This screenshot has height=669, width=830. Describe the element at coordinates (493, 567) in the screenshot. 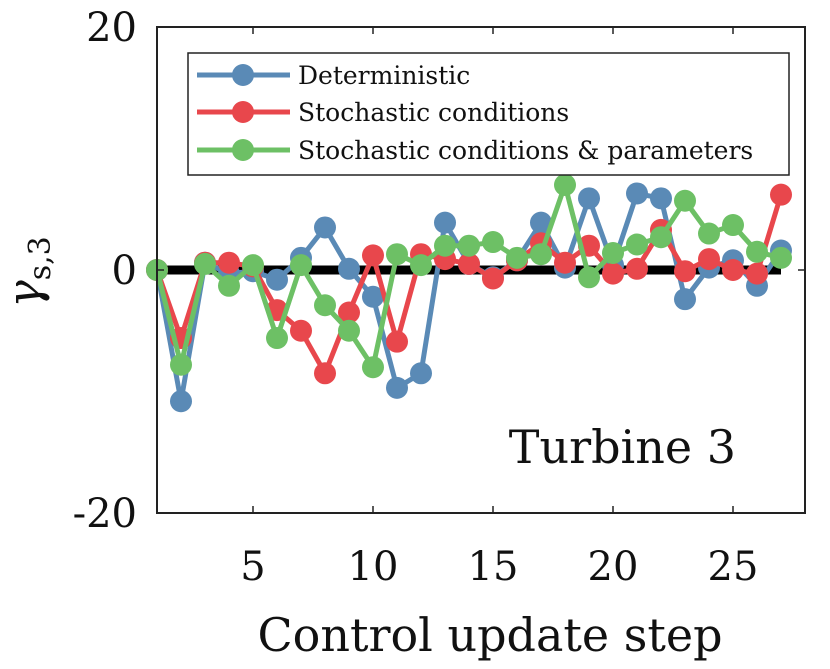

I see `x-tick-label: 15` at that location.